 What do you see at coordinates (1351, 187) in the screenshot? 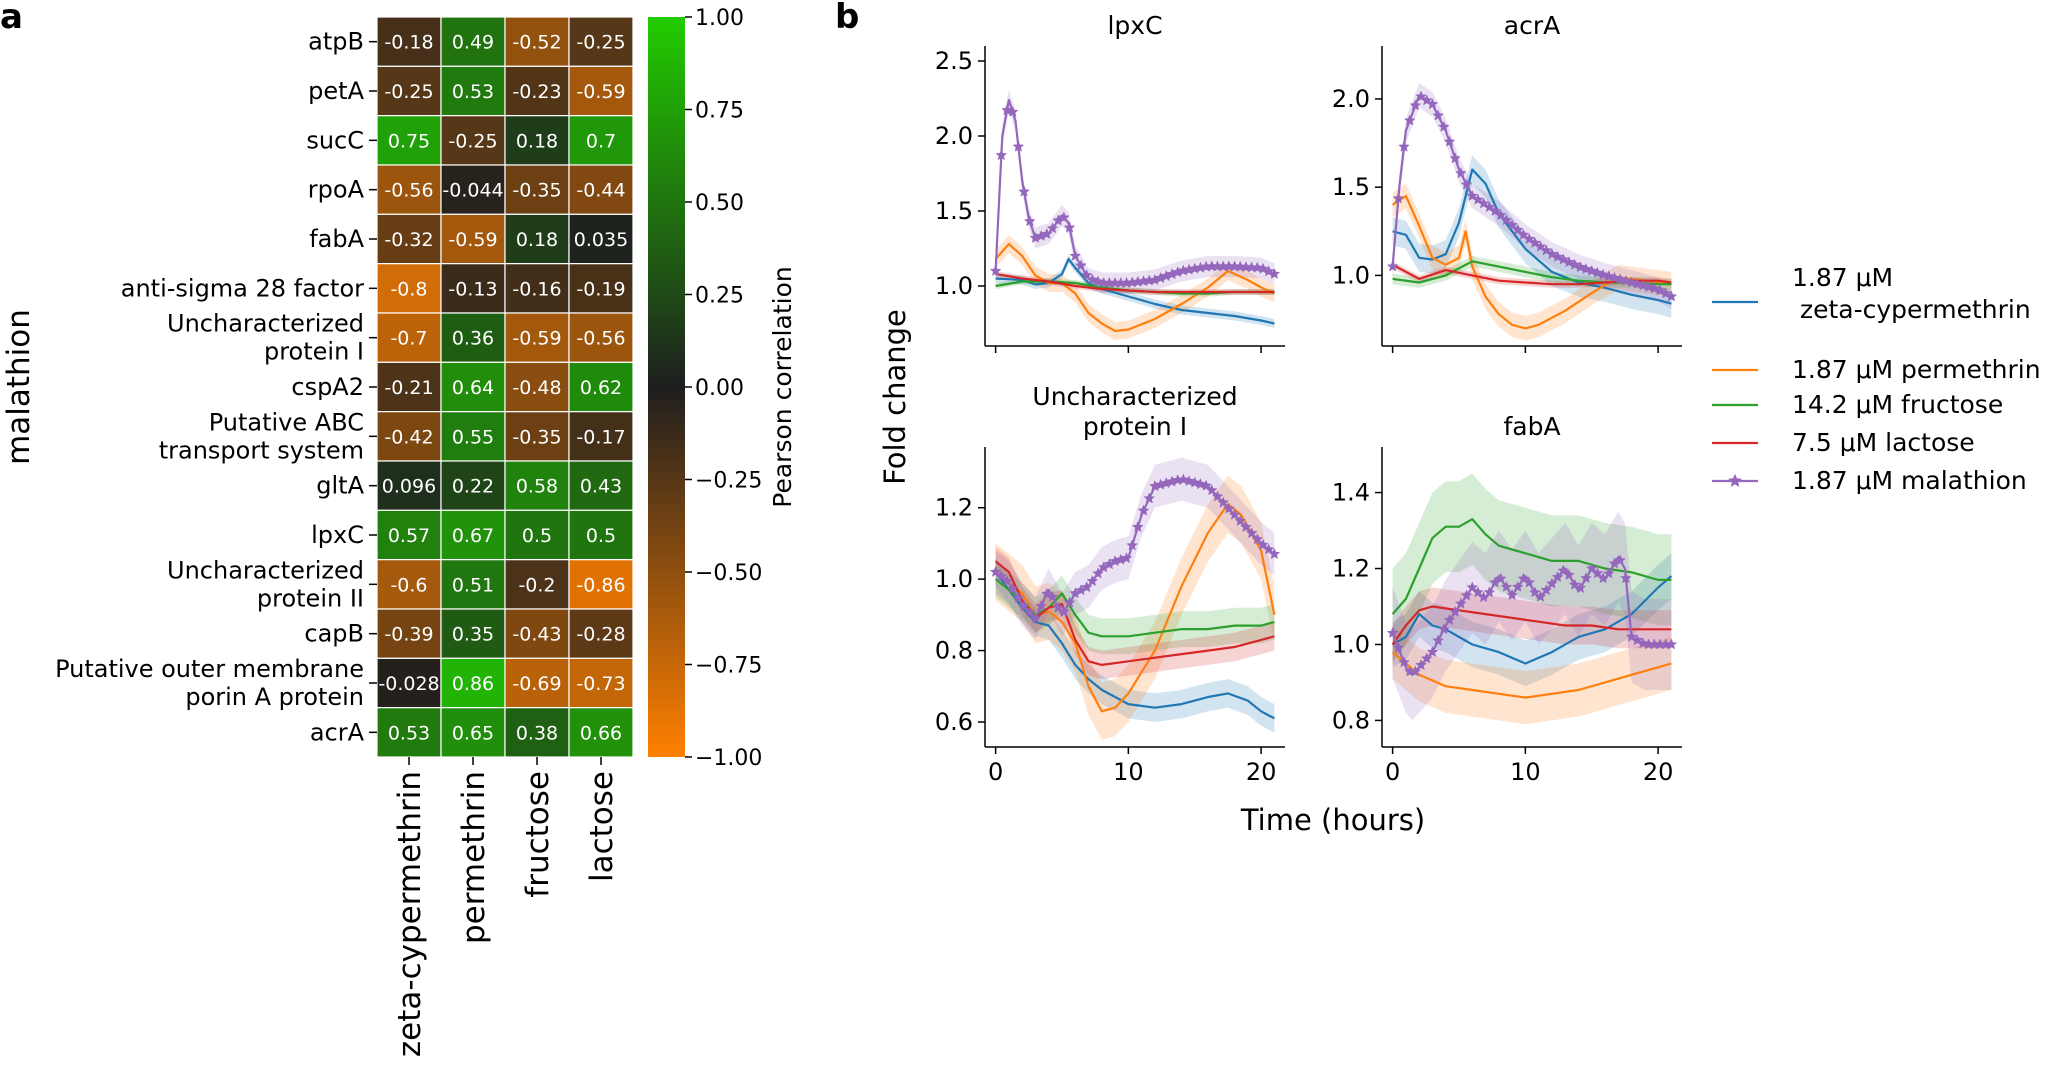
I see `y-tick-label: 1.5` at bounding box center [1351, 187].